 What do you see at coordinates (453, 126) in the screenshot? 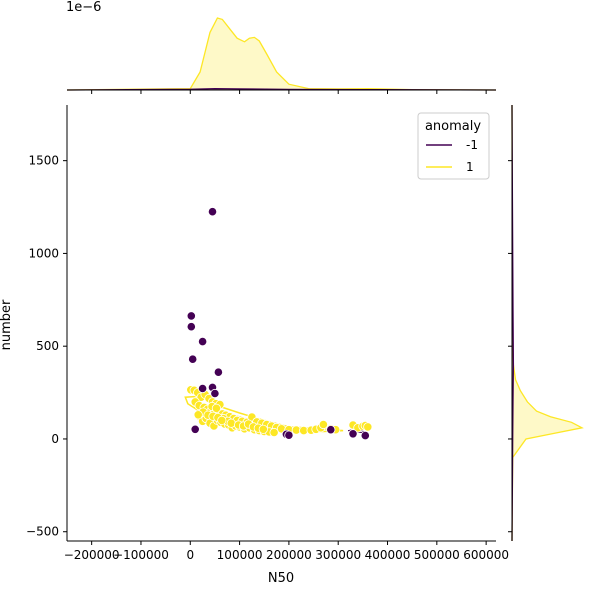
I see `legend-title: anomaly` at bounding box center [453, 126].